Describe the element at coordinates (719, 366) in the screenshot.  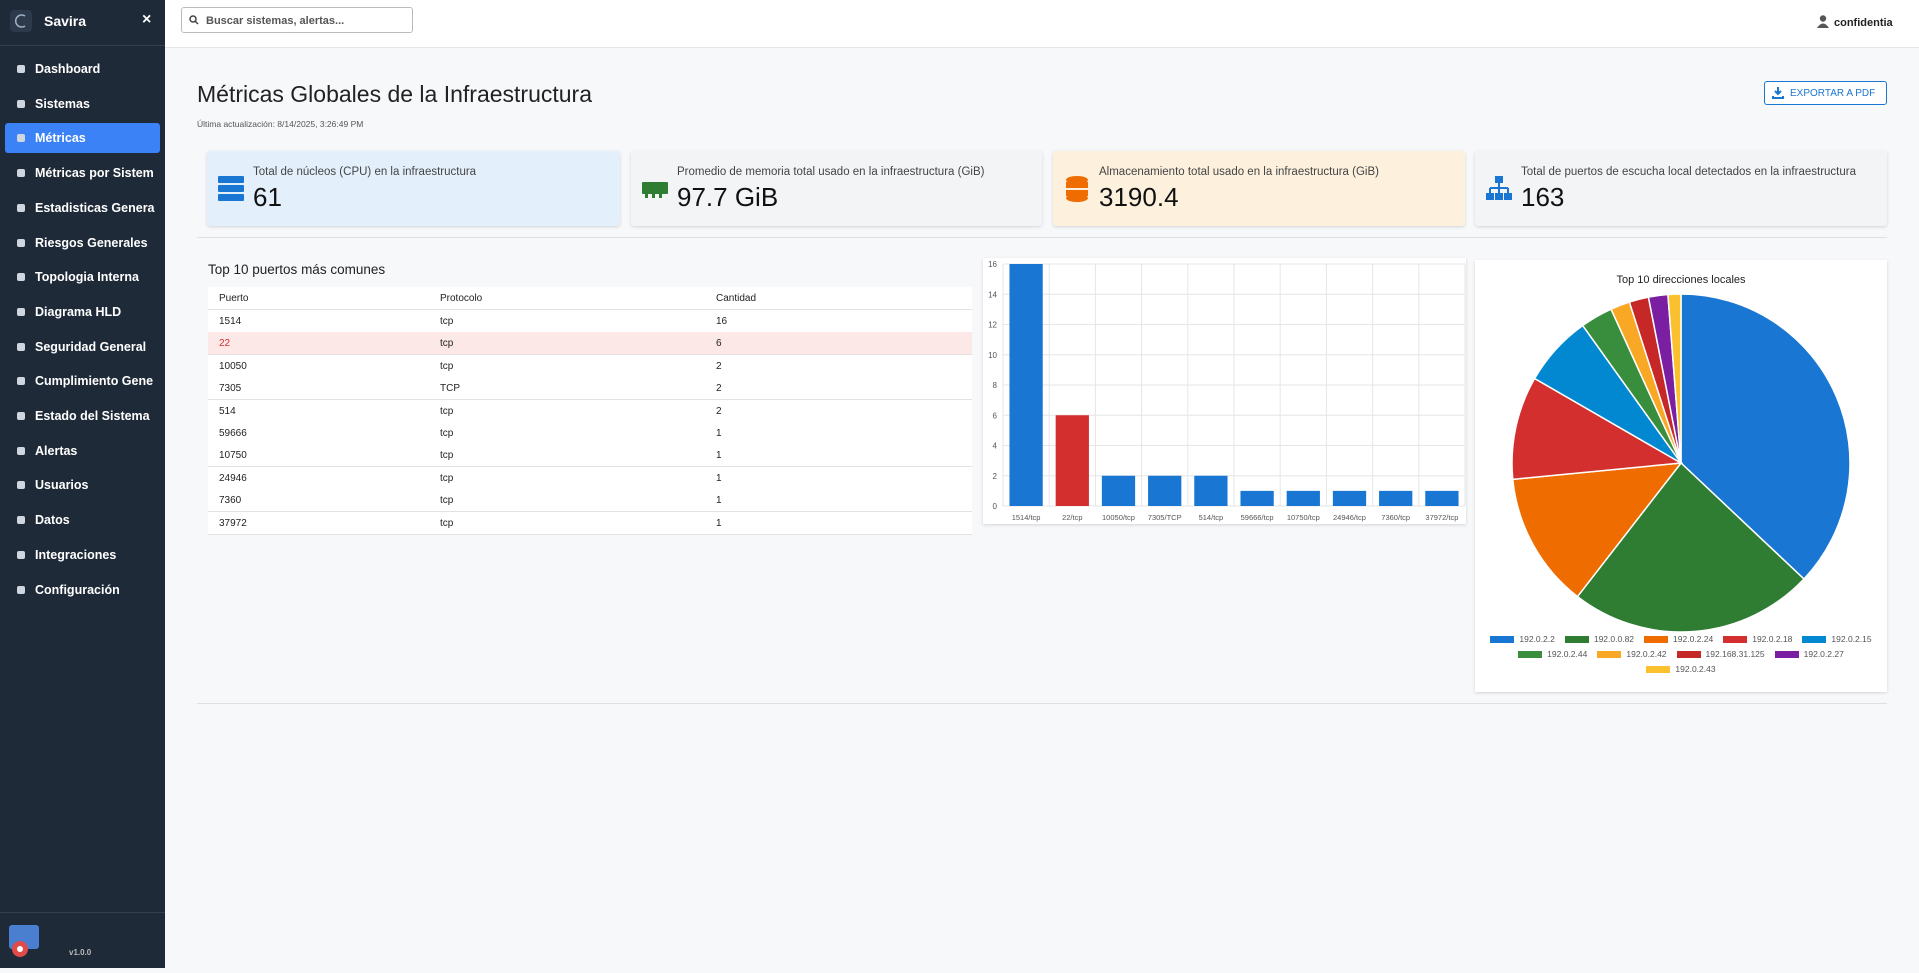
I see `table-cell: 2` at that location.